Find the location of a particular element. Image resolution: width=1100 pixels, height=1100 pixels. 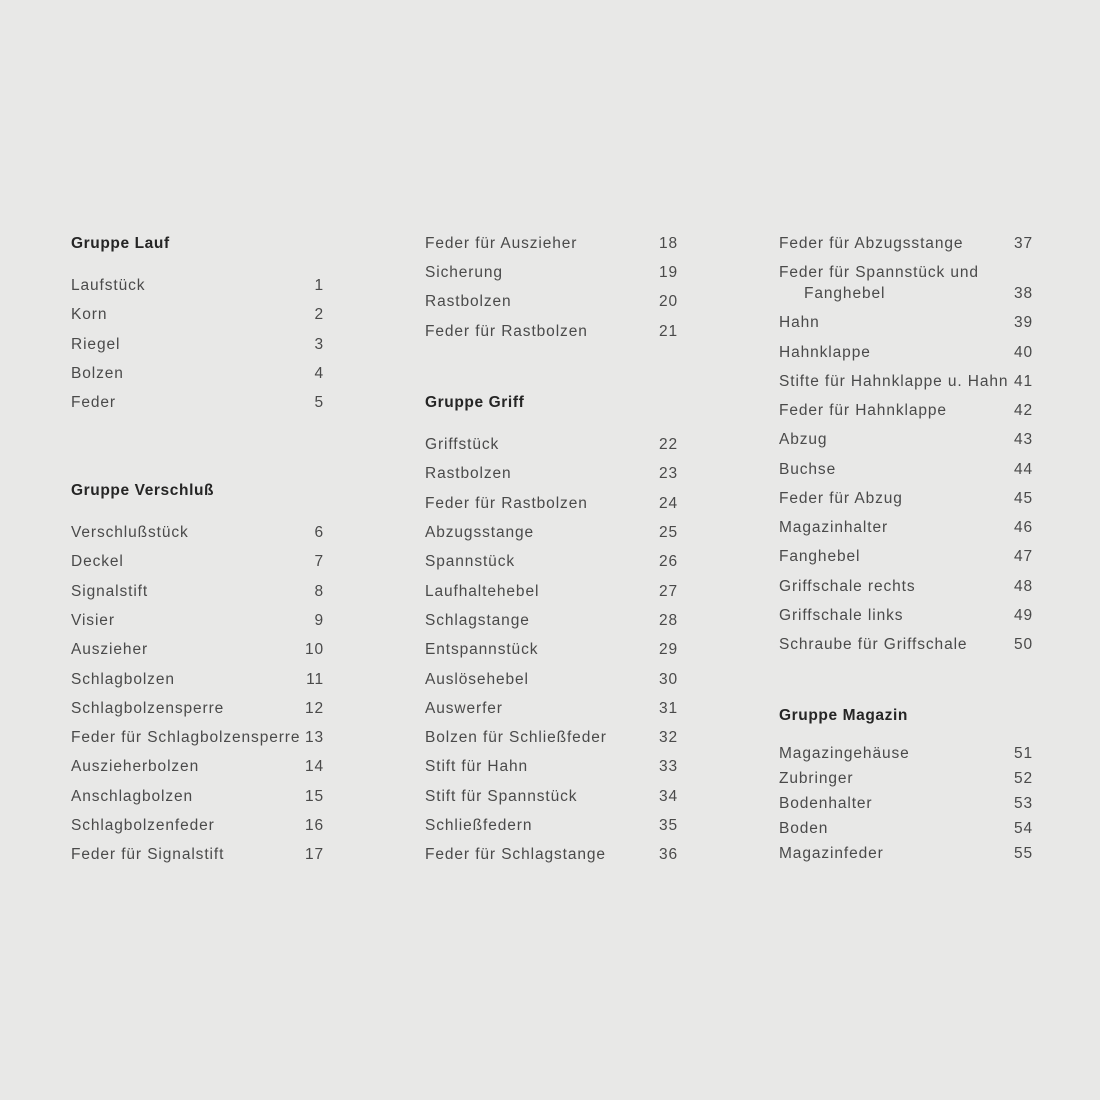

part-name: Stifte für Hahnklappe u. Hahn is located at coordinates (894, 381).